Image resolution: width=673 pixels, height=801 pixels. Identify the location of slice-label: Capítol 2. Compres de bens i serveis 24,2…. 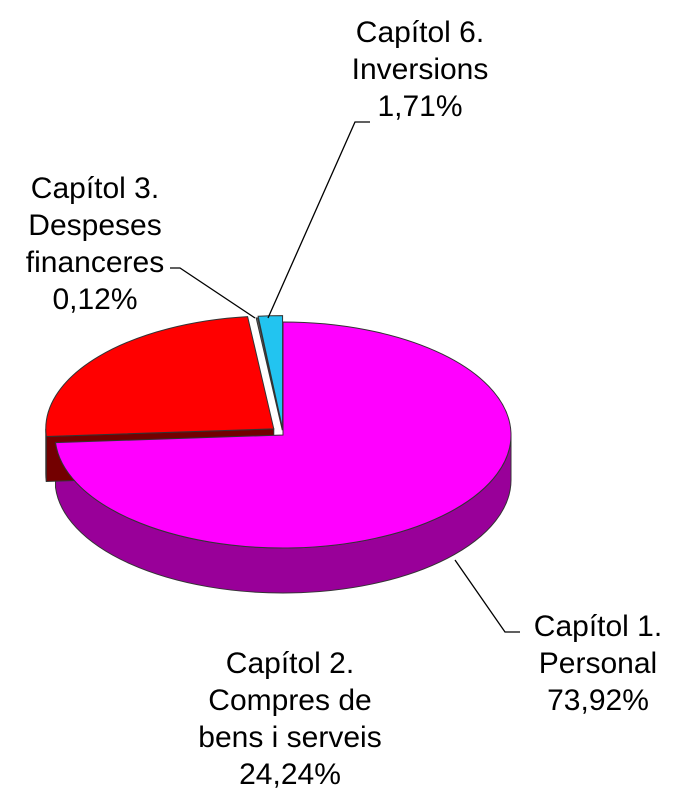
(290, 719).